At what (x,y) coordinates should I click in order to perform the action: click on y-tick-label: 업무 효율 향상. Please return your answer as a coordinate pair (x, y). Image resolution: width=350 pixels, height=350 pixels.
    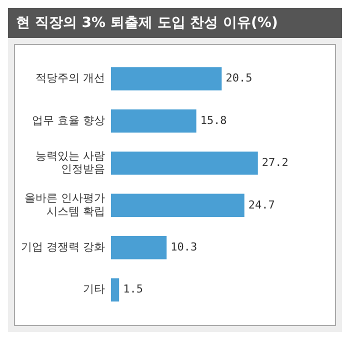
    Looking at the image, I should click on (68, 120).